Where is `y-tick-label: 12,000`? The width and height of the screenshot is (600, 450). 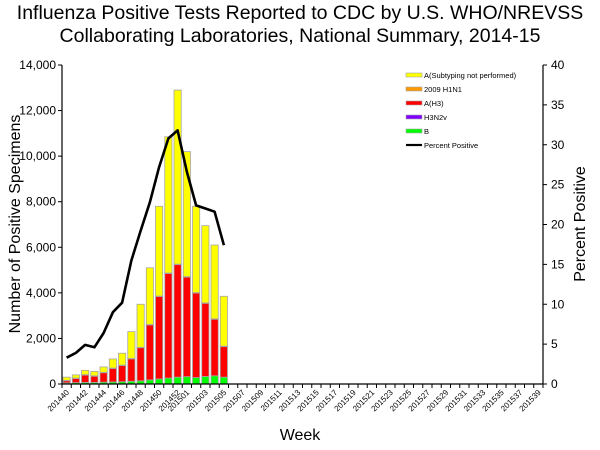
y-tick-label: 12,000 is located at coordinates (37, 111).